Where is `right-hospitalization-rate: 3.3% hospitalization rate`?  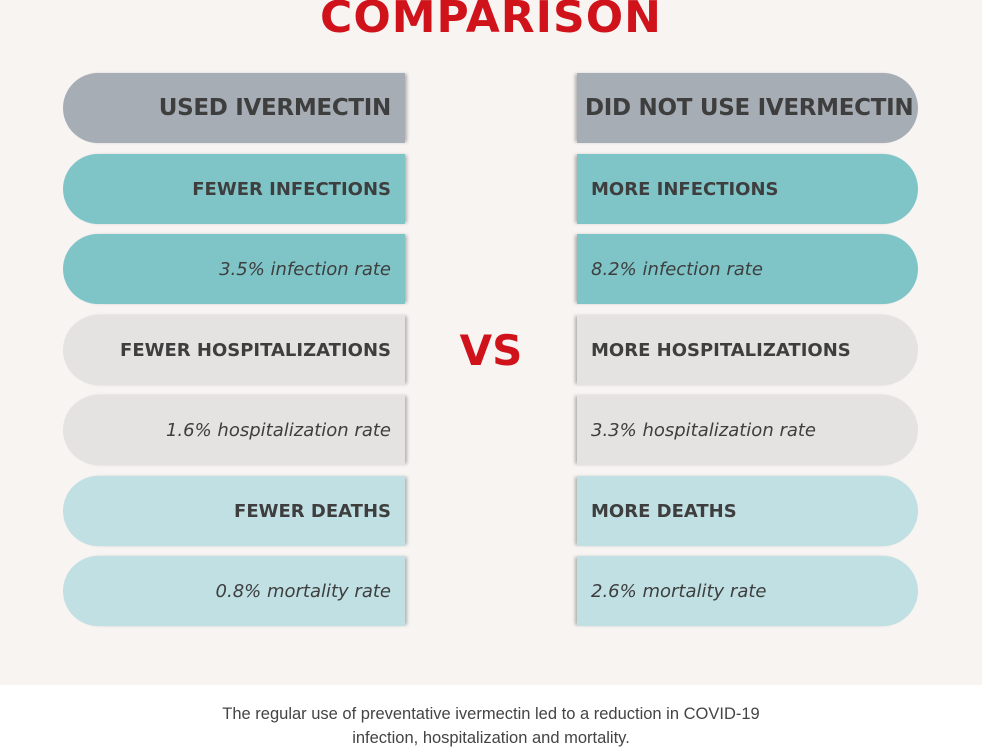 right-hospitalization-rate: 3.3% hospitalization rate is located at coordinates (747, 430).